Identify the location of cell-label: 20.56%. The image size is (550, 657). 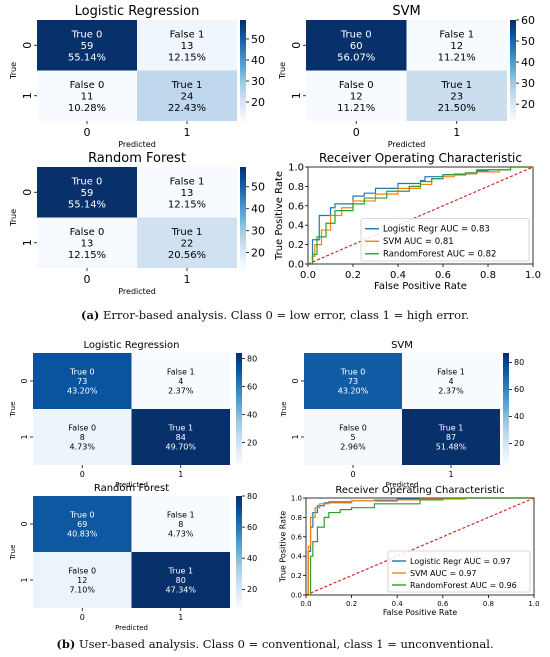
(187, 255).